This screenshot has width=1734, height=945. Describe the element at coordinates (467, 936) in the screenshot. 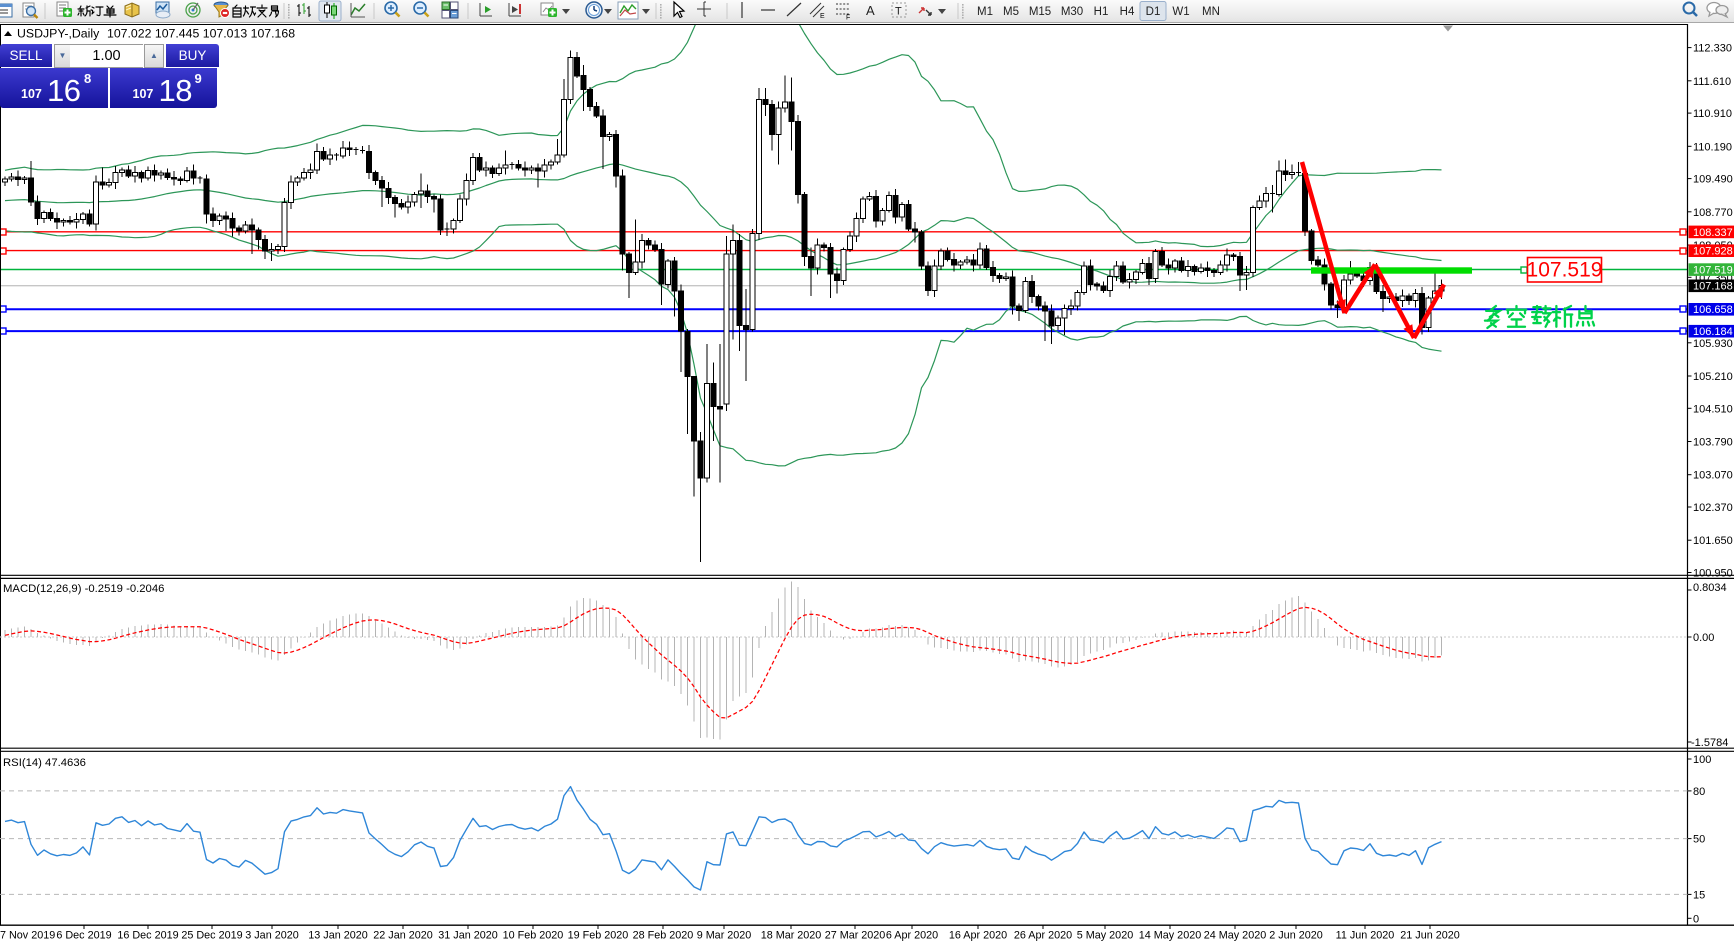

I see `svg-text: 31 Jan 2020` at that location.